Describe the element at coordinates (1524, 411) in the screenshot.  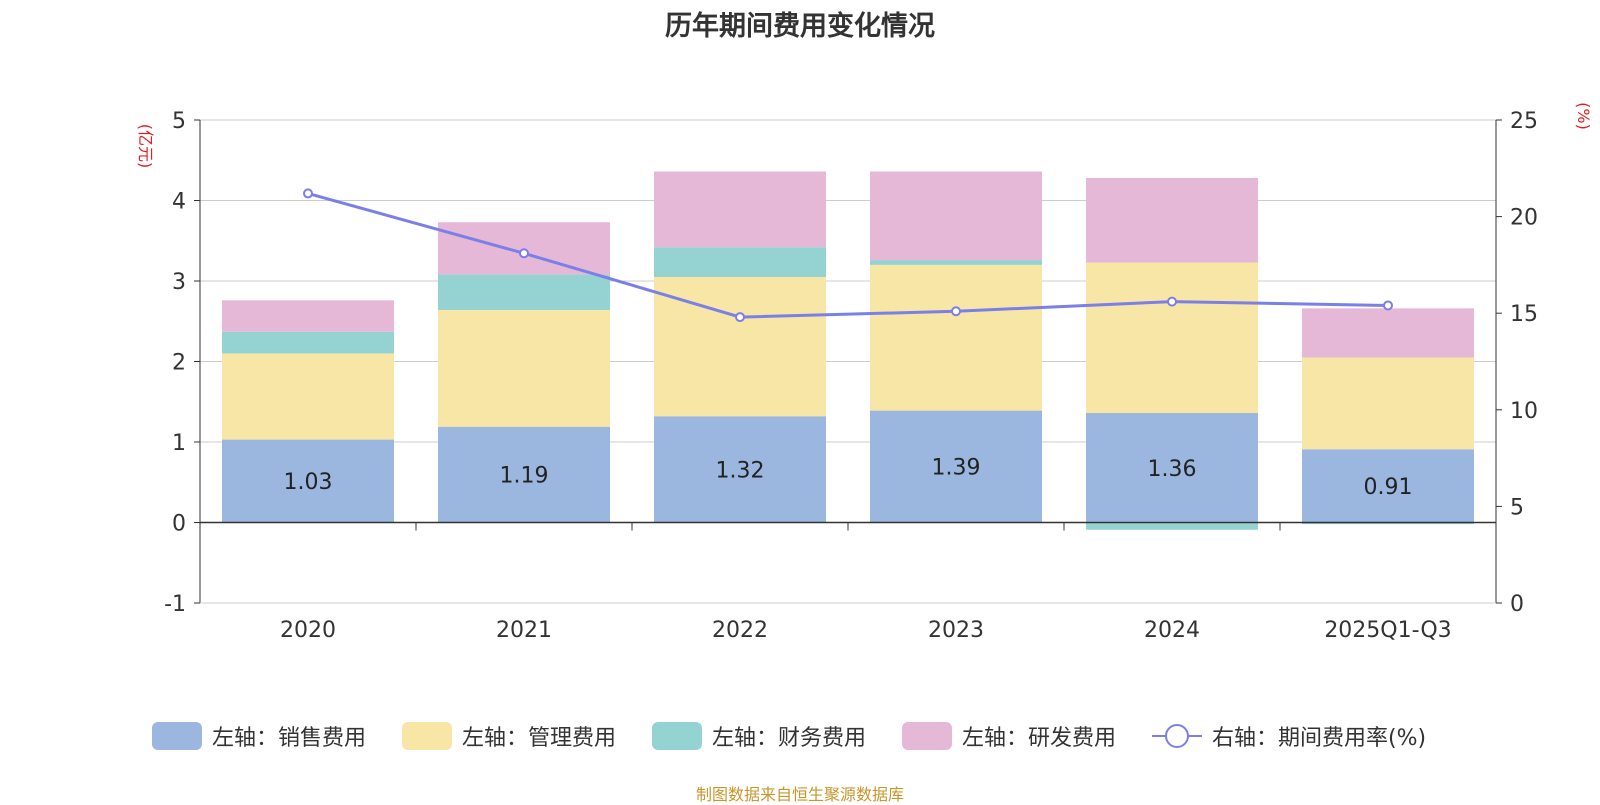
I see `right-axis-tick-label: 10` at that location.